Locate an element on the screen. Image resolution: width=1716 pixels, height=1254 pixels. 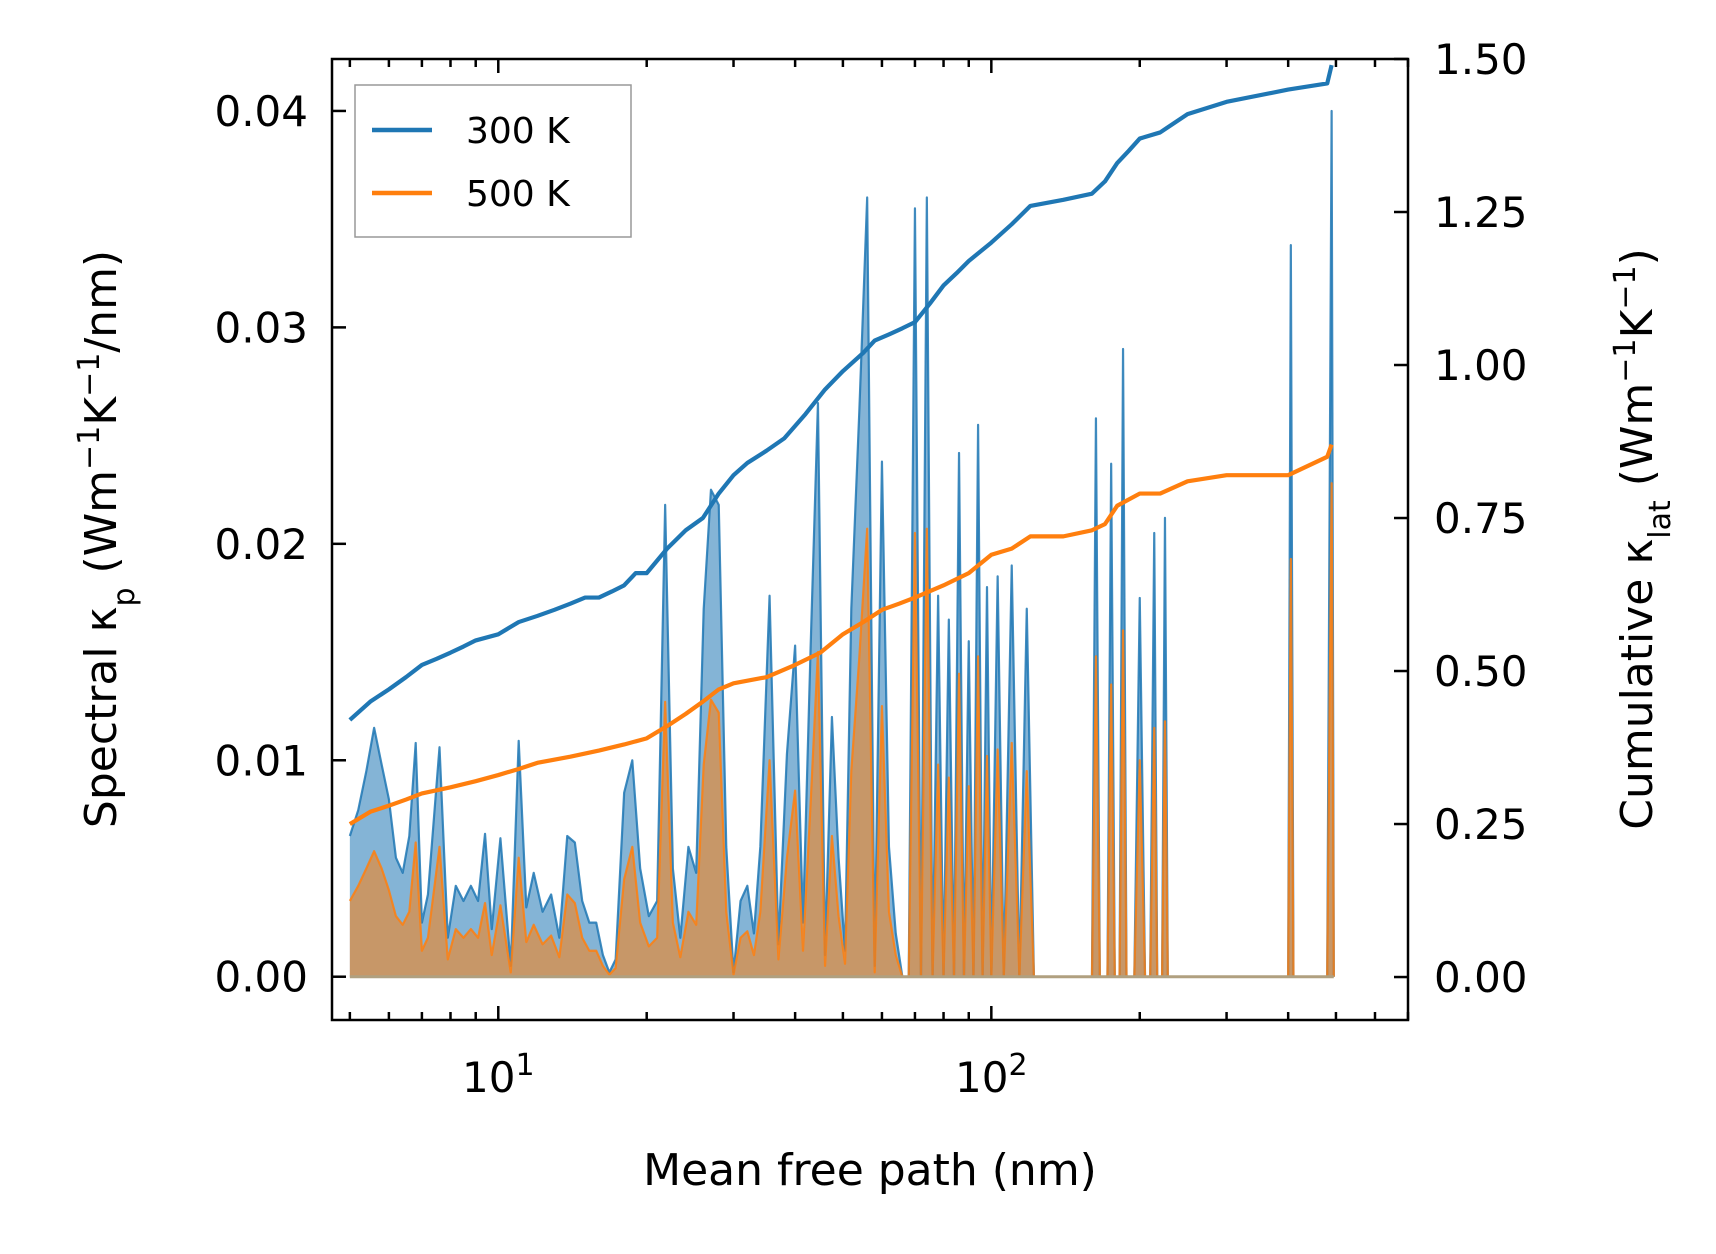
left-y-tick-label: 0.01 is located at coordinates (261, 760).